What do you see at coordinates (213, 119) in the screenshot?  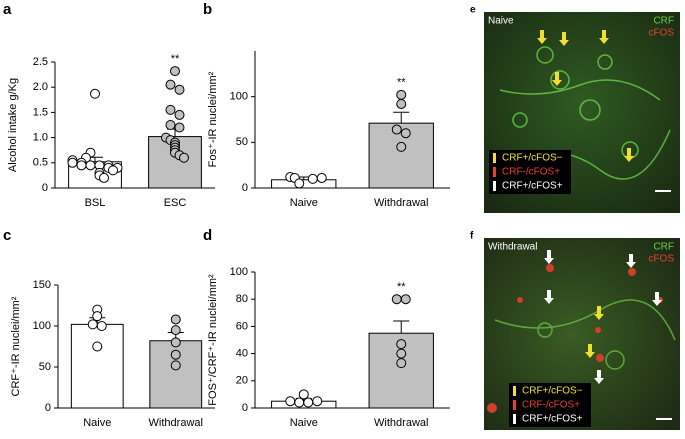 I see `y-axis-label: Fos⁺-IR nuclei/mm²` at bounding box center [213, 119].